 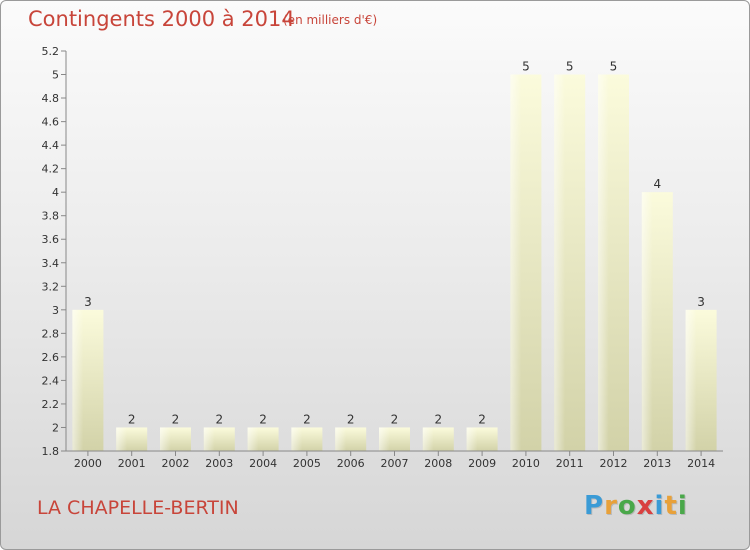 I want to click on y-tick-label: 3, so click(x=55, y=310).